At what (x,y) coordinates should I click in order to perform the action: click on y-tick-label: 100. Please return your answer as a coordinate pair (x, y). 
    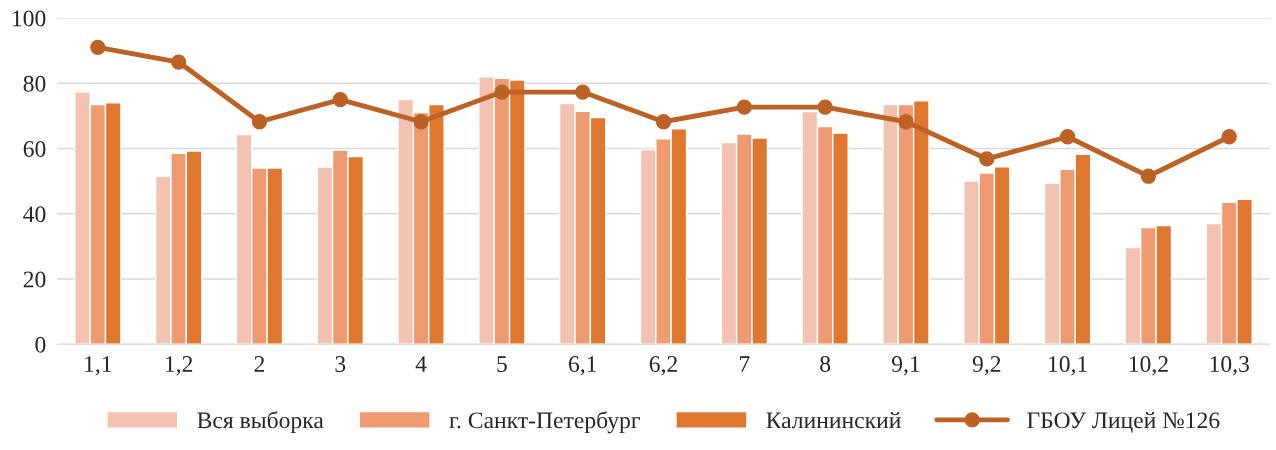
    Looking at the image, I should click on (29, 18).